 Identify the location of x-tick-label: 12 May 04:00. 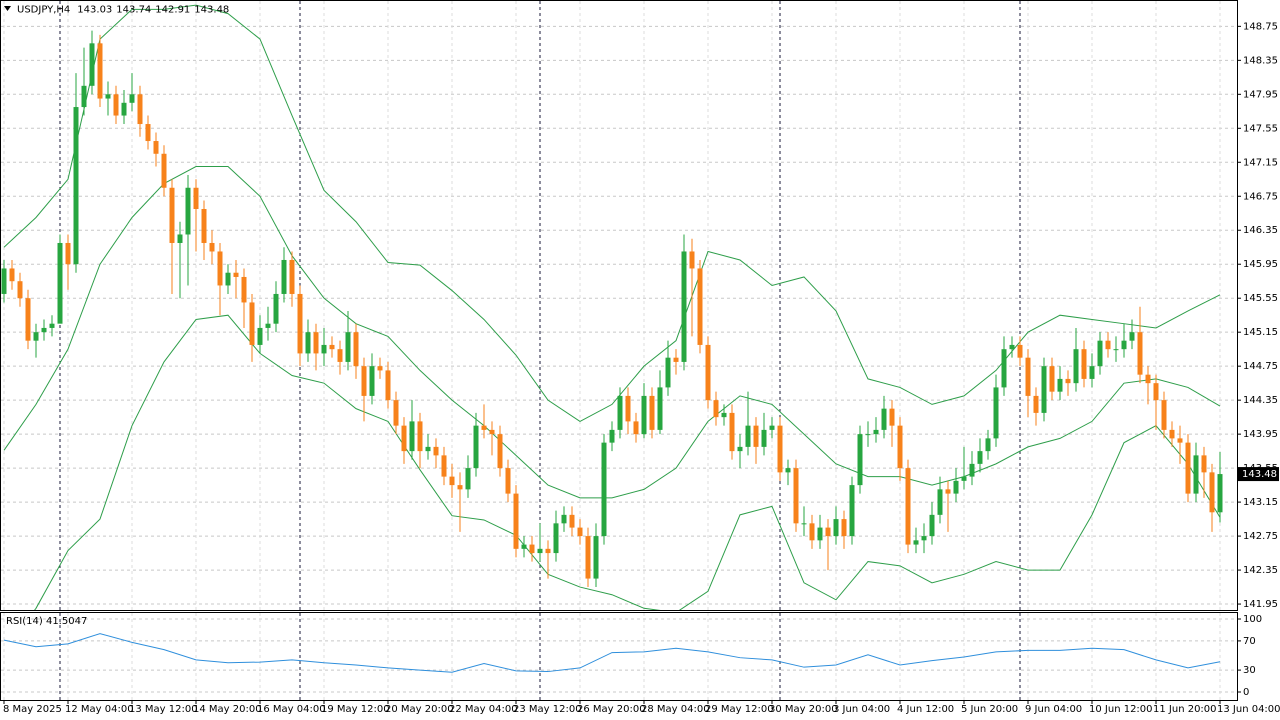
(99, 709).